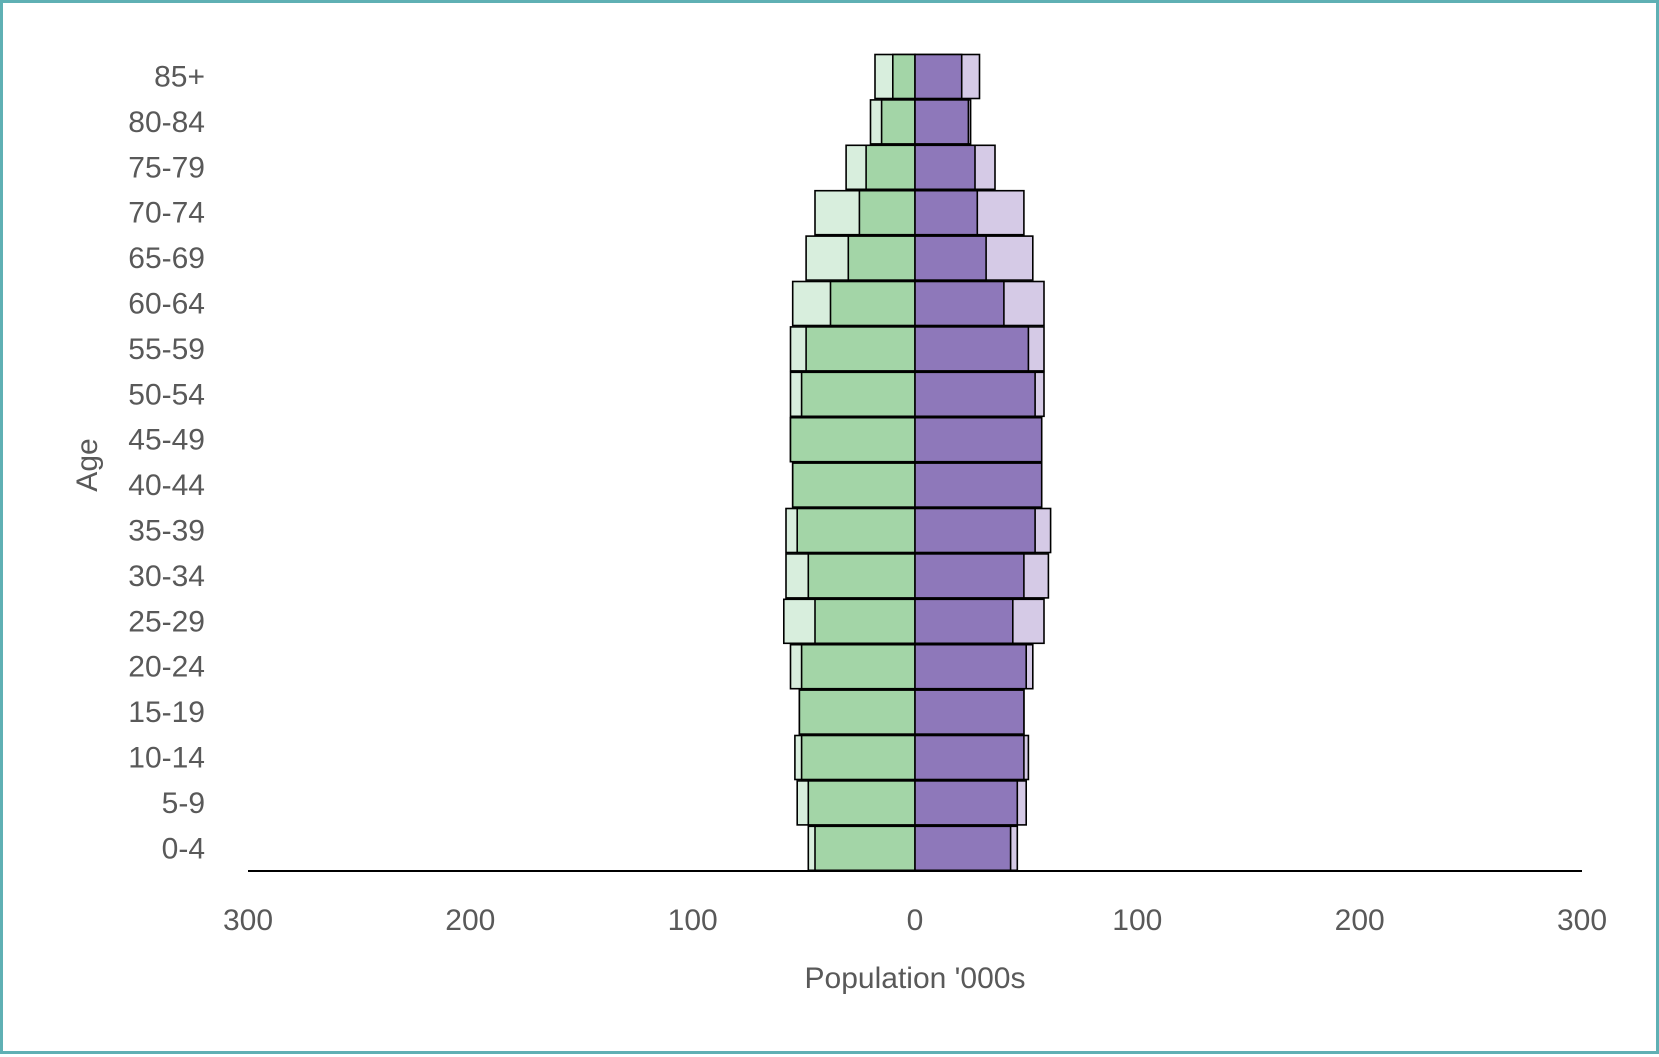  What do you see at coordinates (179, 77) in the screenshot?
I see `y-tick-label: 85+` at bounding box center [179, 77].